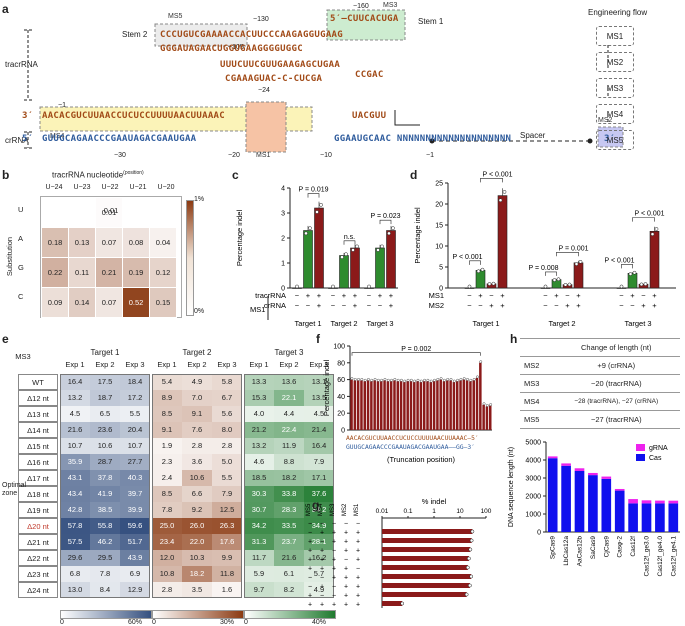 Image resolution: width=685 pixels, height=626 pixels. Describe the element at coordinates (75, 590) in the screenshot. I see `e-value-cell: 13.0` at that location.